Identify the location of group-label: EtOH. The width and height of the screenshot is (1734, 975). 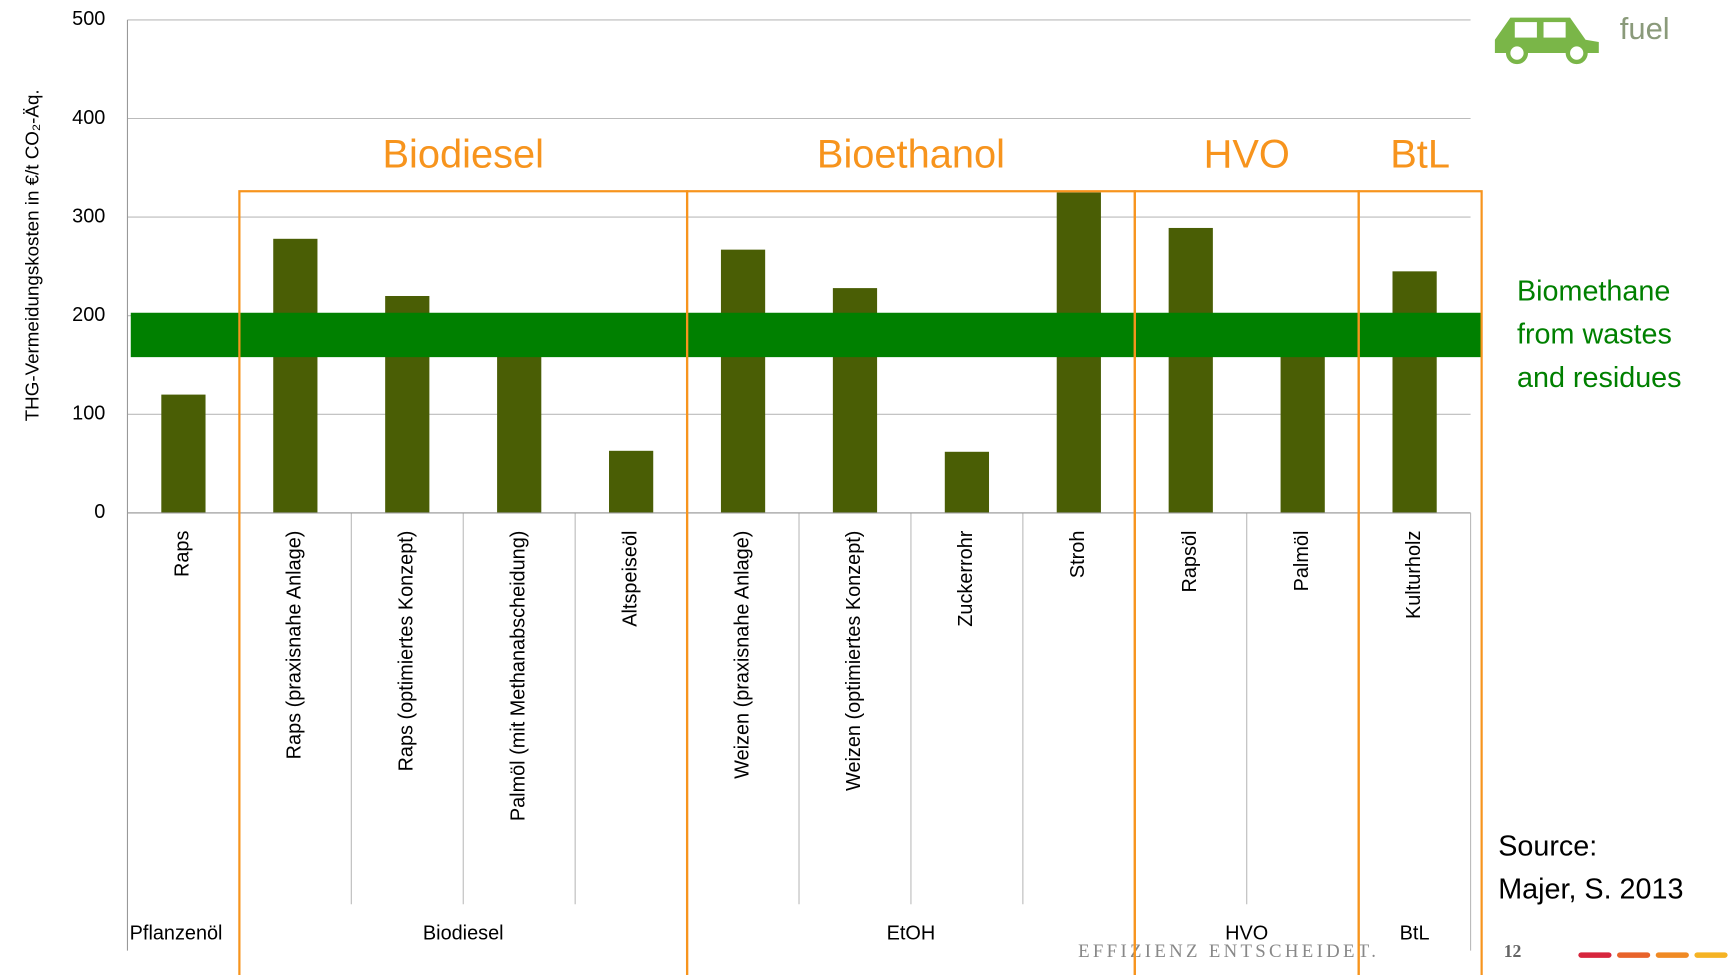
(911, 933).